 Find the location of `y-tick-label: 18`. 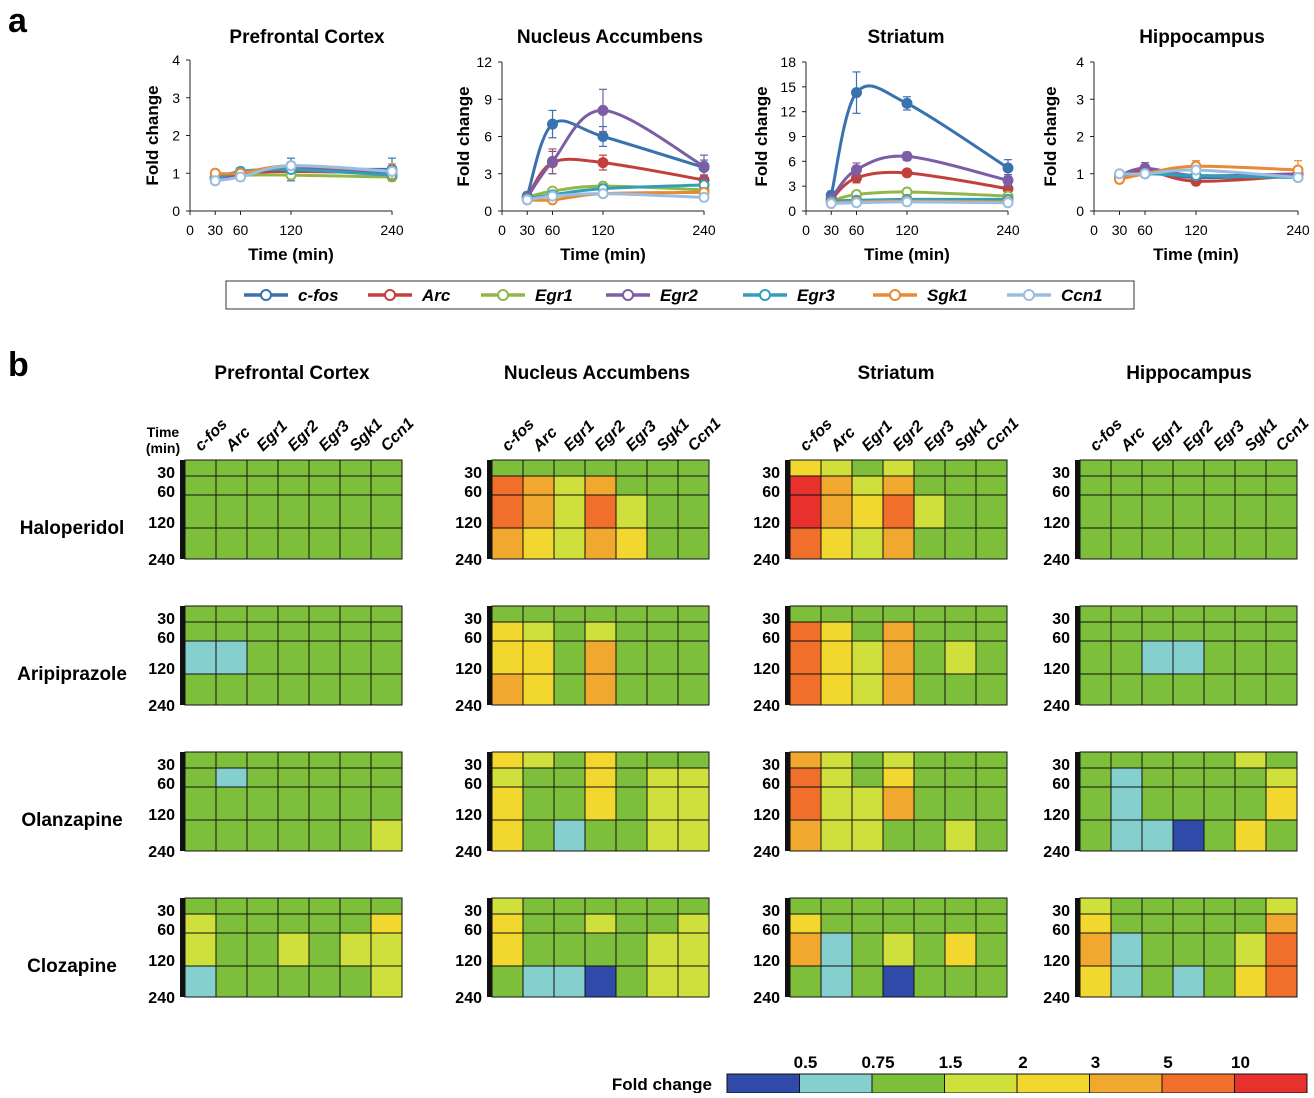

y-tick-label: 18 is located at coordinates (788, 62).